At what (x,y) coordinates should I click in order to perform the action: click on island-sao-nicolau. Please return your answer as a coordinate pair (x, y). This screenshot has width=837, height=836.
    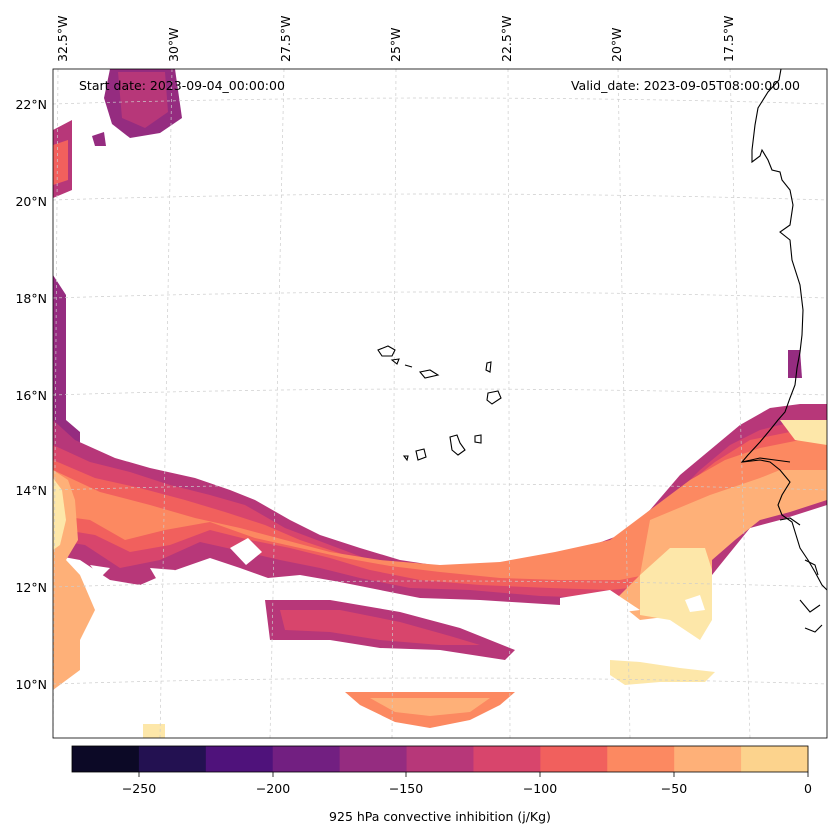
    Looking at the image, I should click on (429, 374).